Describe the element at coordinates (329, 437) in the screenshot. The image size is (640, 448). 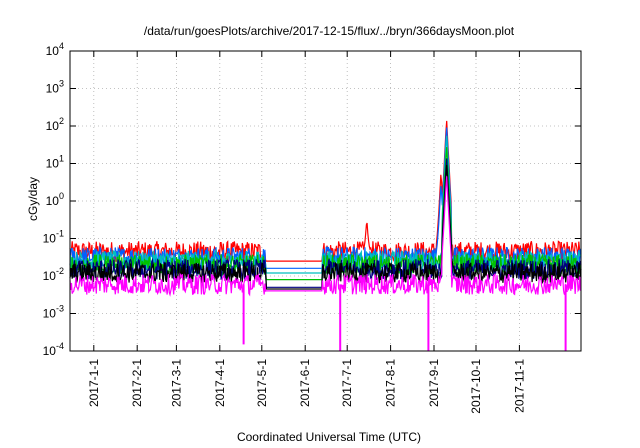
I see `x-axis-label: Coordinated Universal Time (UTC)` at that location.